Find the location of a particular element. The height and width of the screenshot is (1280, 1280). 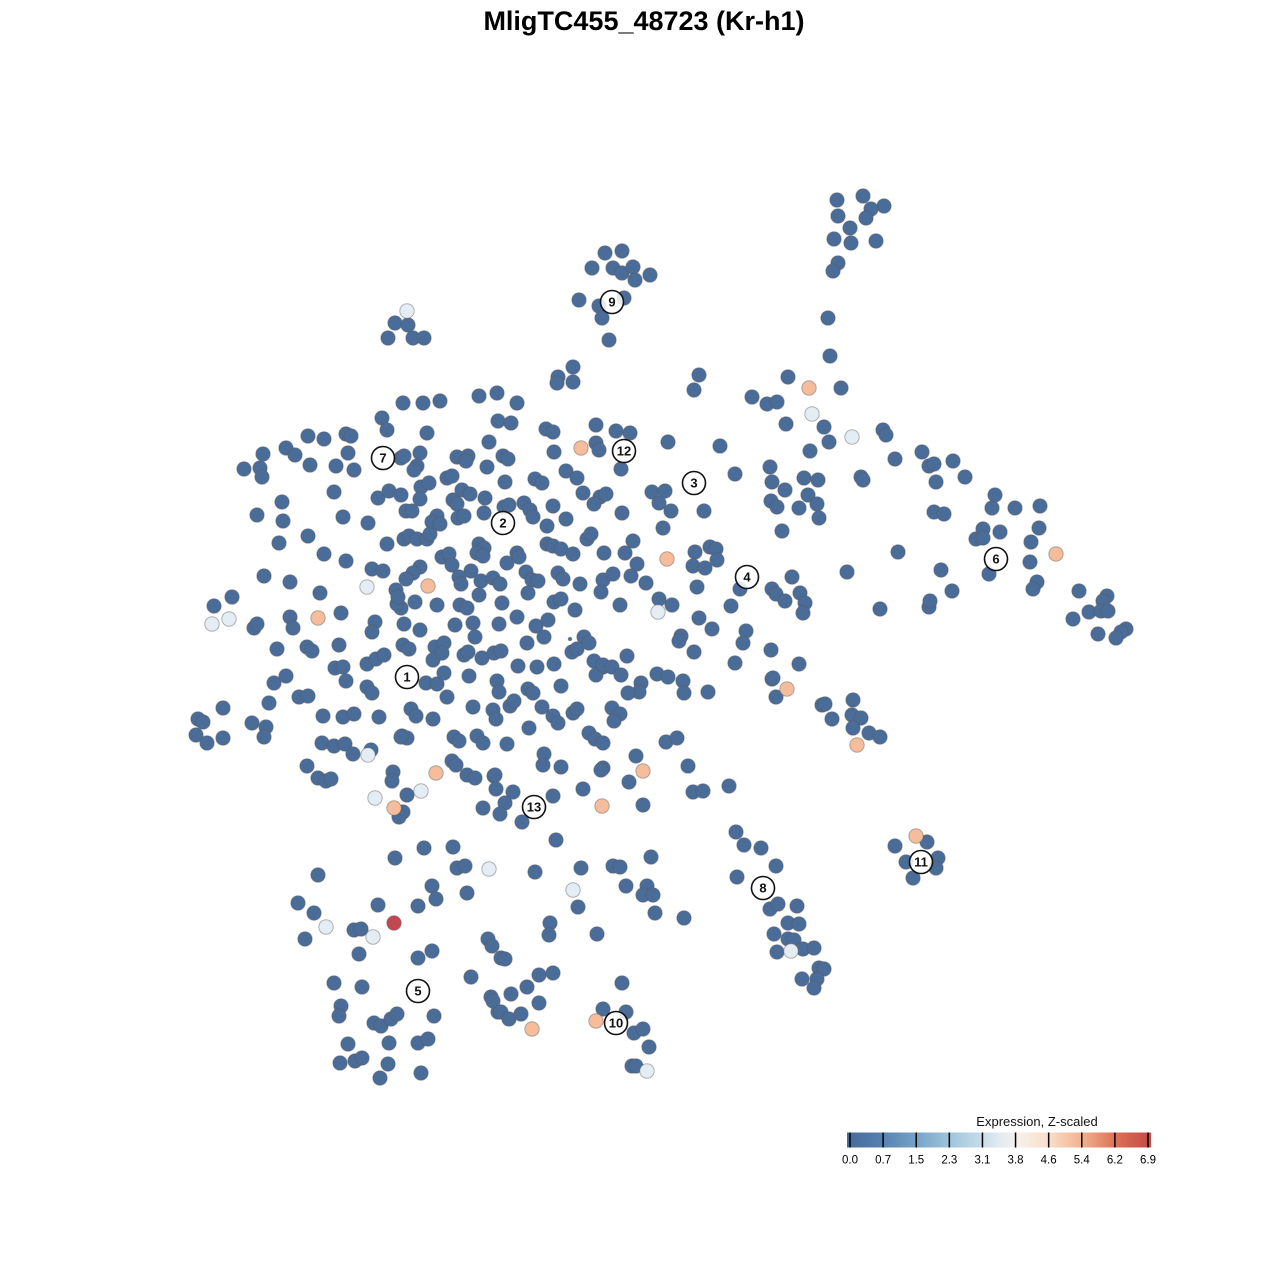

legend-tick-label: 6.9 is located at coordinates (1148, 1161).